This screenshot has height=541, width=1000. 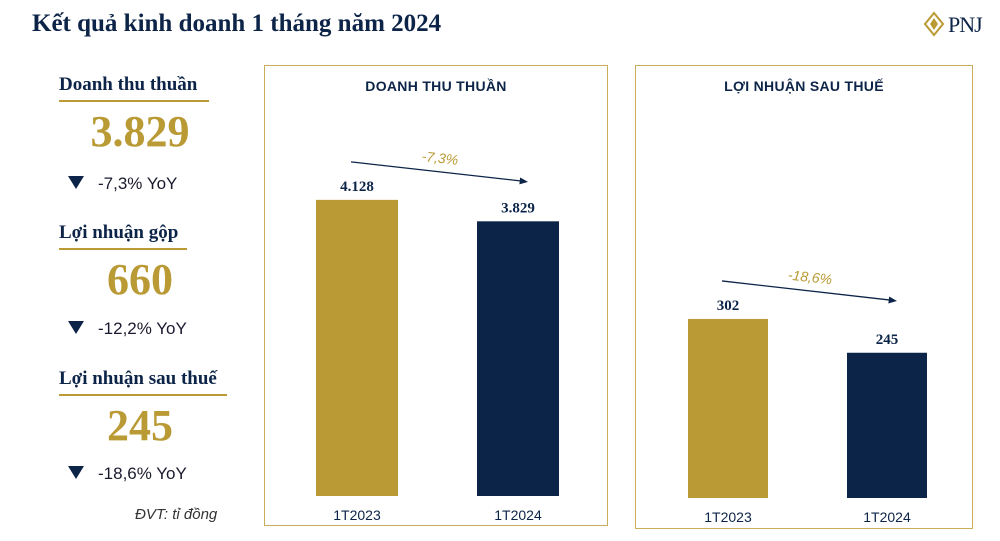 I want to click on value-label: 302, so click(x=728, y=306).